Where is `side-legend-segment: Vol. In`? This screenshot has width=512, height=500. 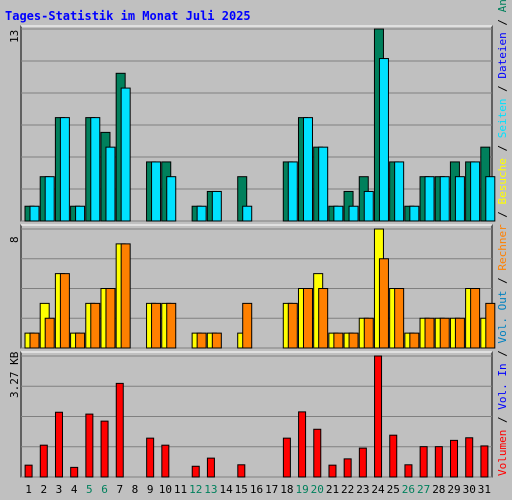
side-legend-segment: Vol. In is located at coordinates (502, 386).